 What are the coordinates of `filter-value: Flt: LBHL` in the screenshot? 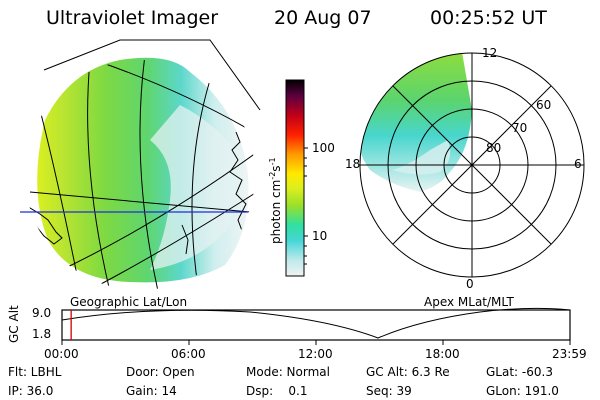 It's located at (35, 372).